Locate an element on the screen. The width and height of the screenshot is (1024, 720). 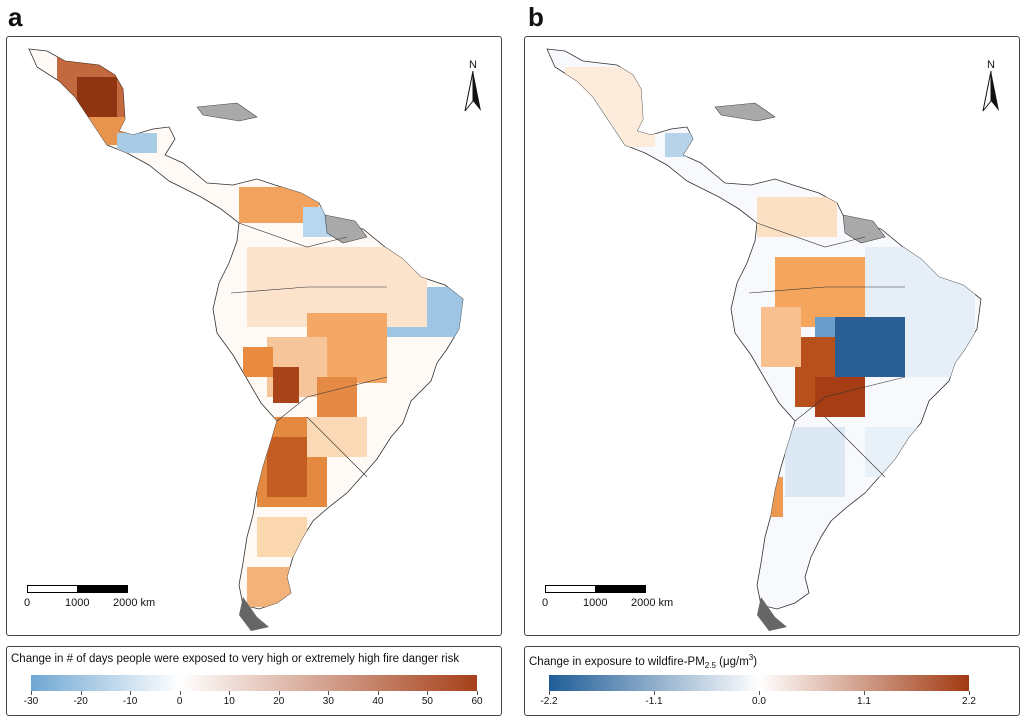
scale-b-1000: 1000 is located at coordinates (595, 603).